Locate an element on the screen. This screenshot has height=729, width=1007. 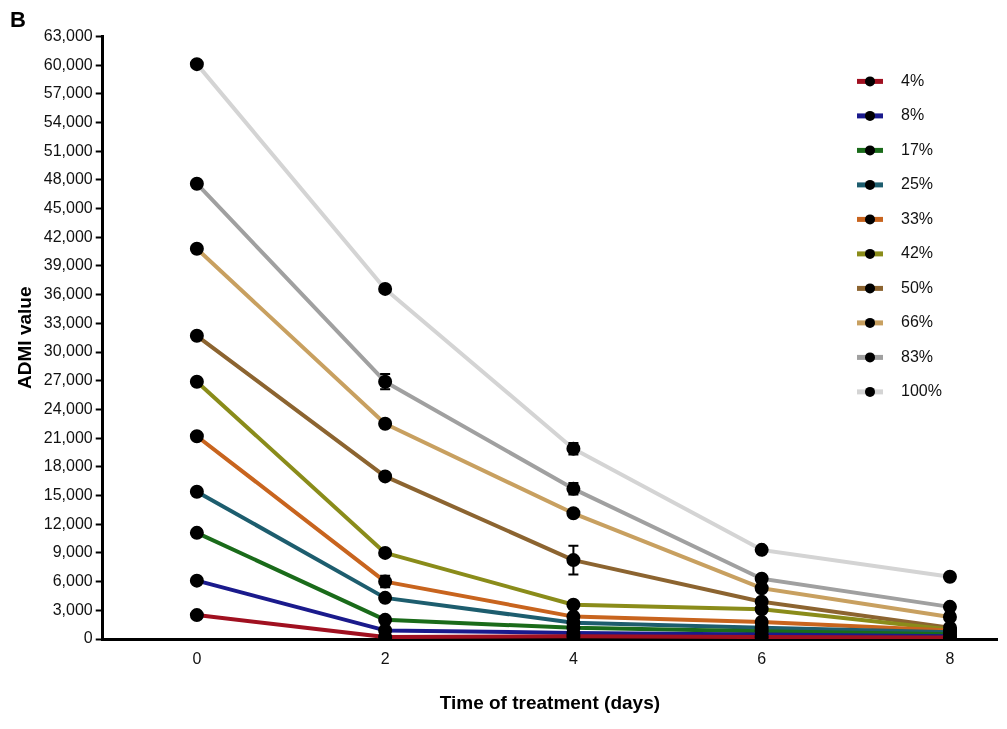
legend-label: 66% is located at coordinates (917, 322).